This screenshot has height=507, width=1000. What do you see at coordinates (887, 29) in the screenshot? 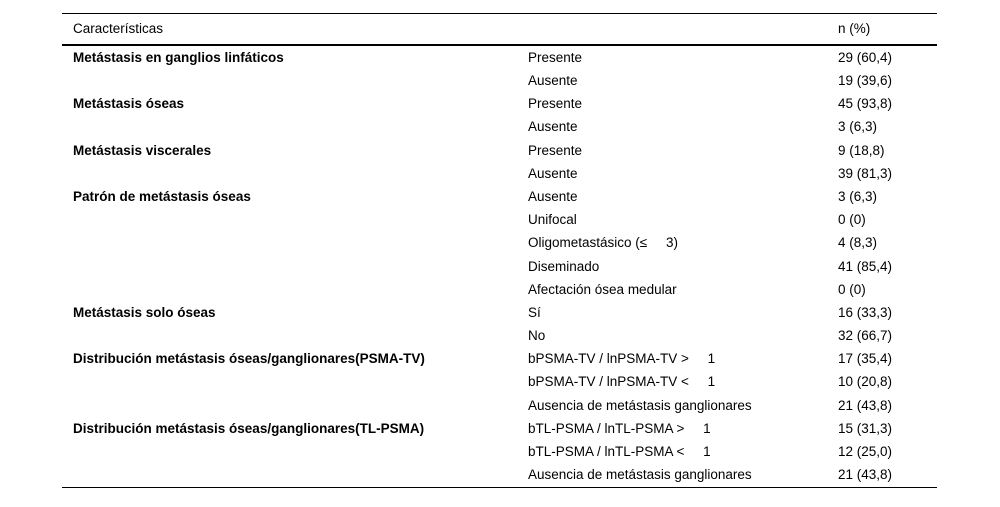
I see `column-header-n-percent: n (%)` at bounding box center [887, 29].